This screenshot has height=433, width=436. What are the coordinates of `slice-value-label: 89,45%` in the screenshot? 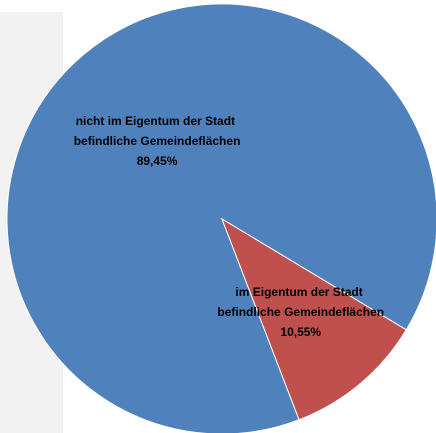 It's located at (157, 161).